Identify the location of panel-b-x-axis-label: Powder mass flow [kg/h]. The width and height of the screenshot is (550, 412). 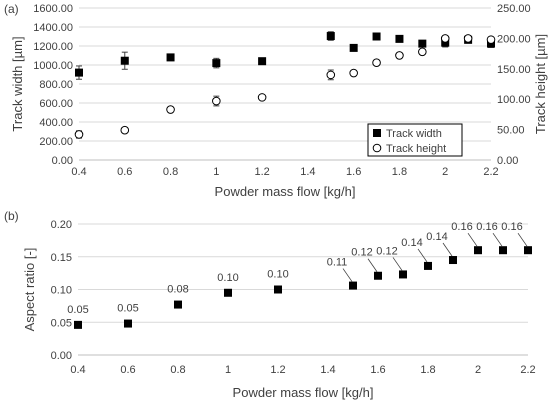
(303, 392).